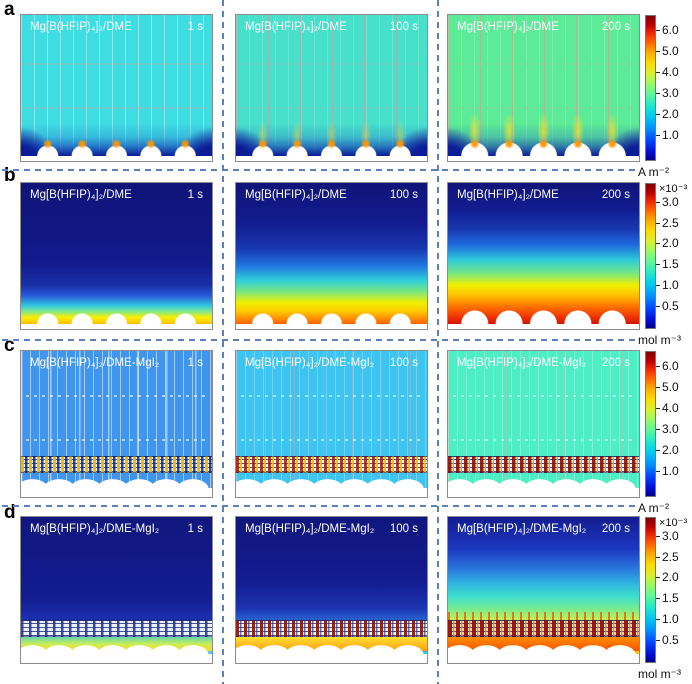  What do you see at coordinates (331, 256) in the screenshot?
I see `panel-b-100s: Mg[B(HFIP)₄]₂/DME 100 s` at bounding box center [331, 256].